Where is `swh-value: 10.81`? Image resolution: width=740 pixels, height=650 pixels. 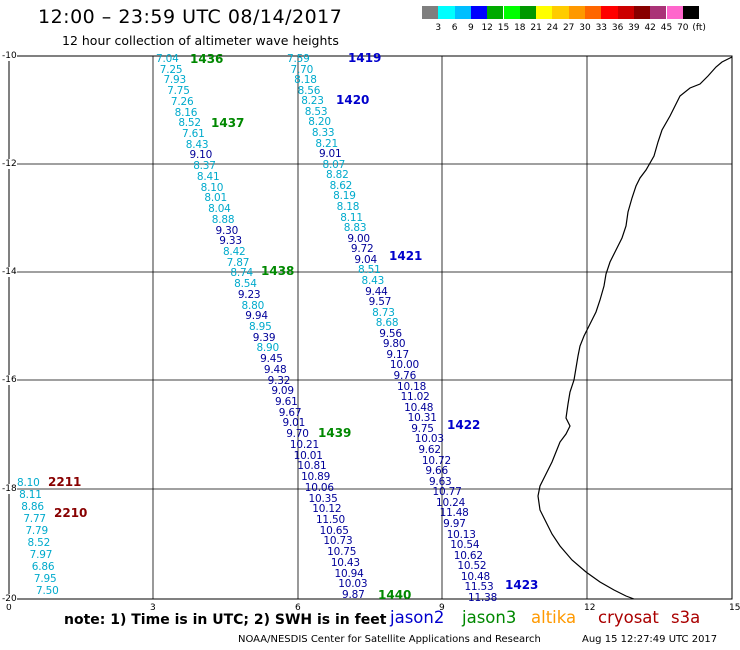
swh-value: 10.81 is located at coordinates (312, 466).